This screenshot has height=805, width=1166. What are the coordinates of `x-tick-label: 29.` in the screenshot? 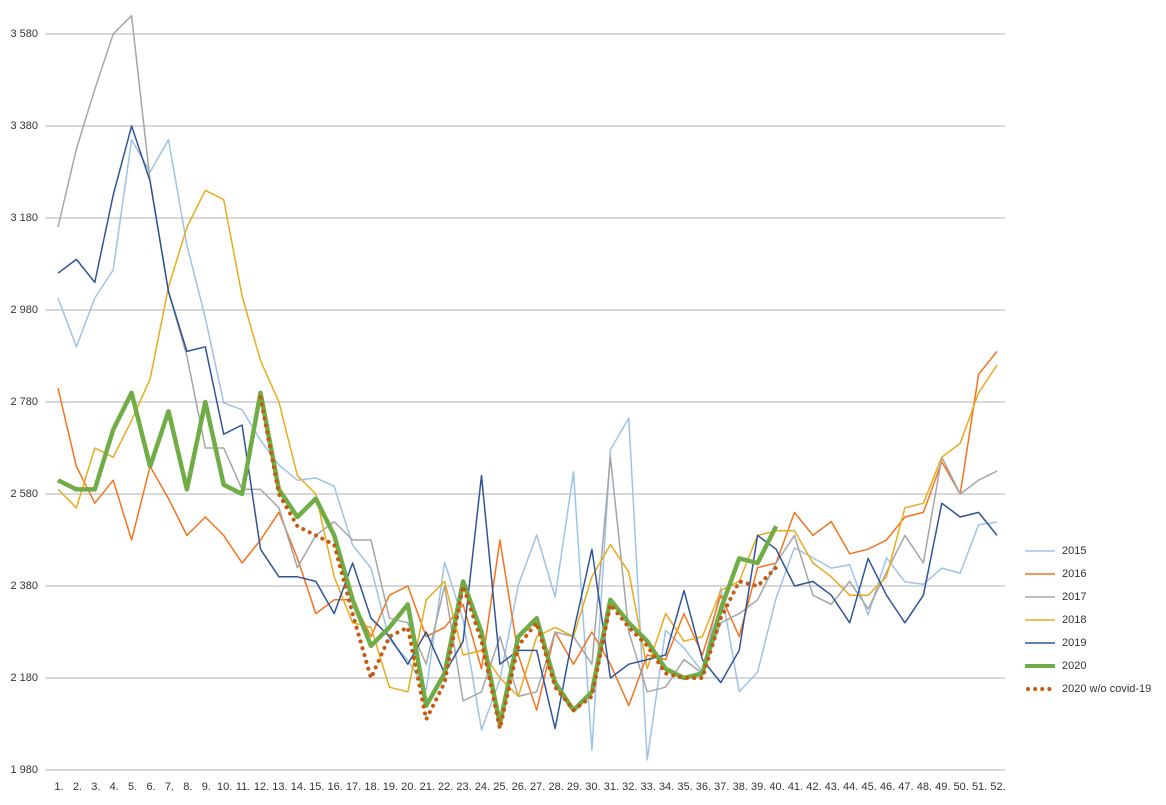 It's located at (574, 787).